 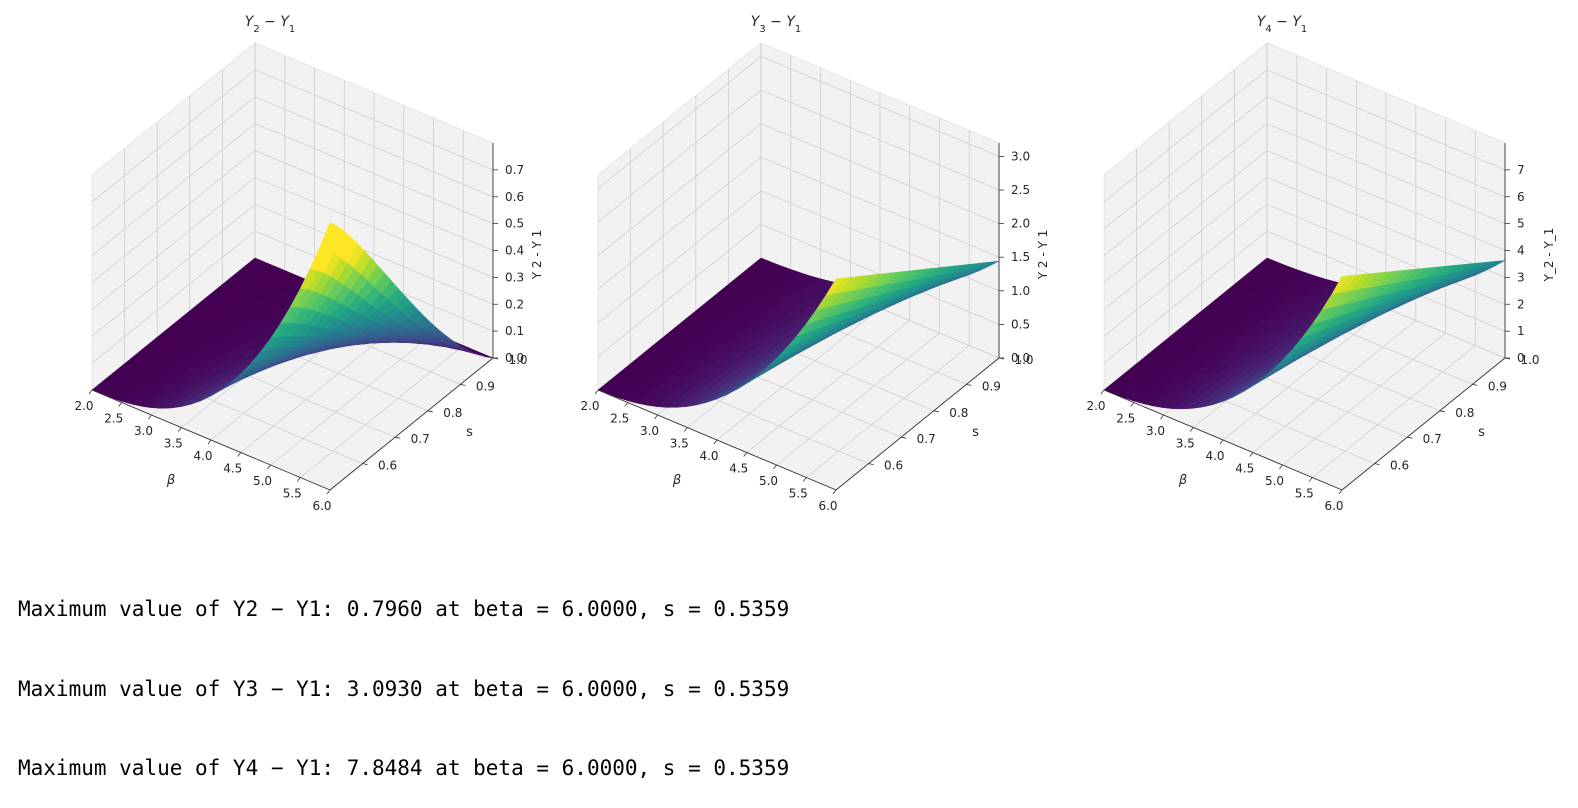 I want to click on z-tick-label: 0.7, so click(x=514, y=170).